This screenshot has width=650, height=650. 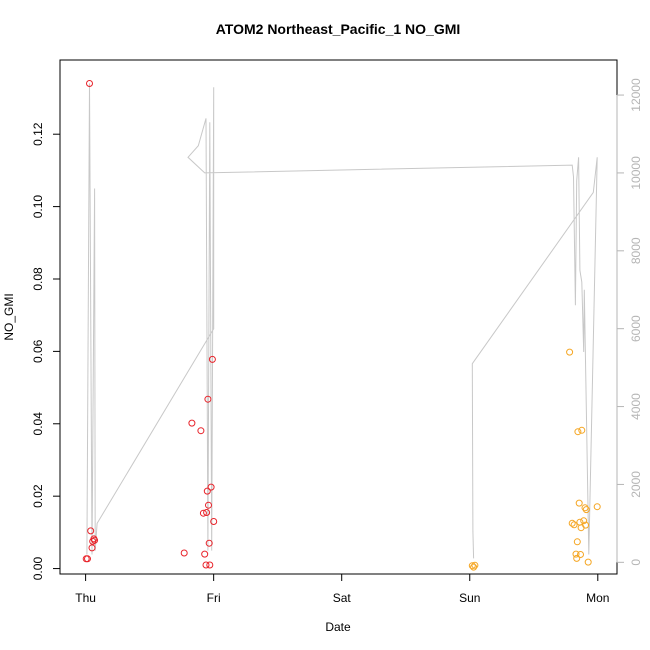 I want to click on y2-tick-label: 12000, so click(x=636, y=95).